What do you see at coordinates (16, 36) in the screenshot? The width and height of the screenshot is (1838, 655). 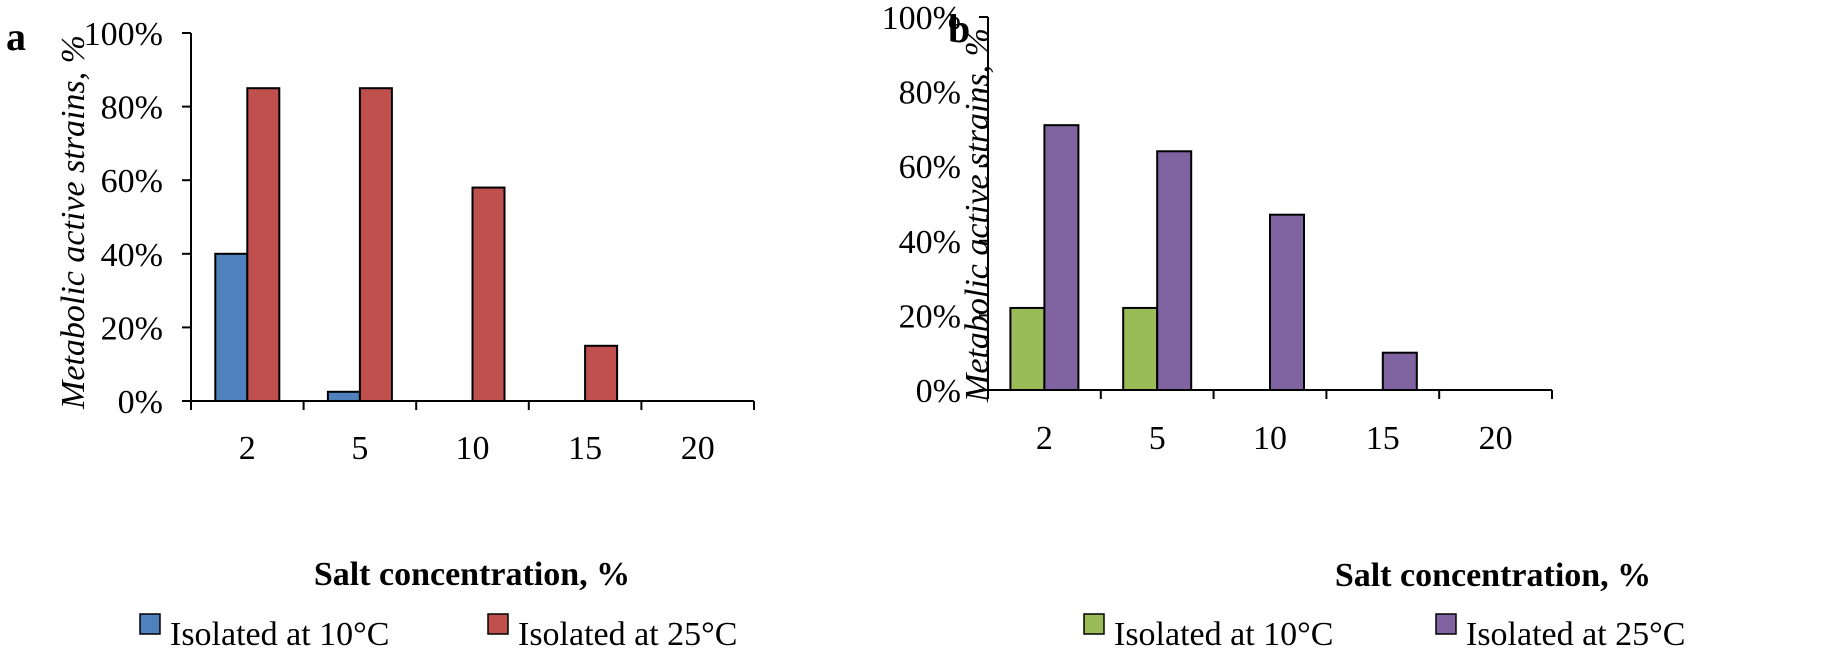 I see `panel-label: a` at bounding box center [16, 36].